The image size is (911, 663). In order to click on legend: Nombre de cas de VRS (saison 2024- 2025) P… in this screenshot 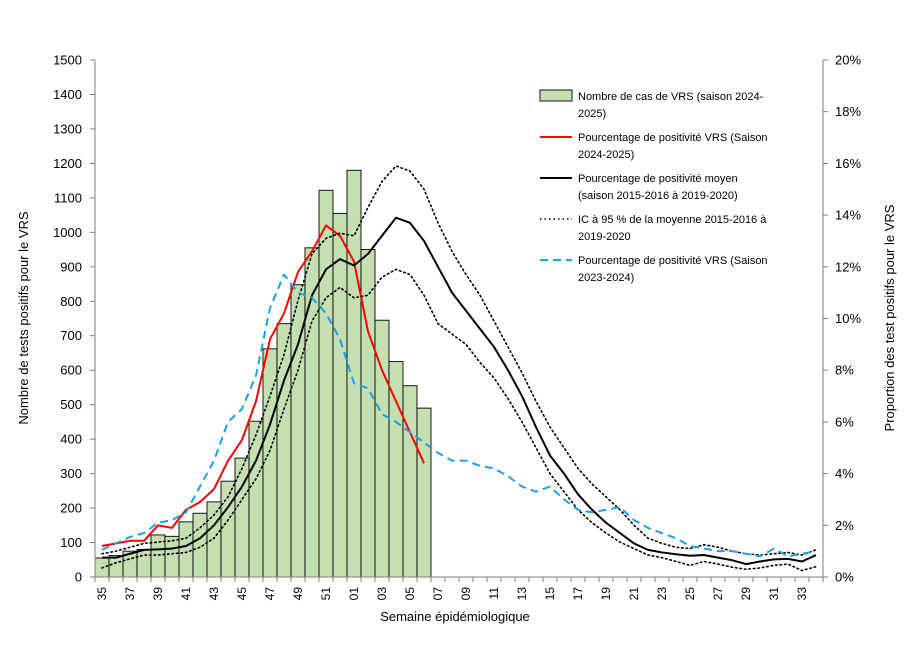, I will do `click(653, 186)`.